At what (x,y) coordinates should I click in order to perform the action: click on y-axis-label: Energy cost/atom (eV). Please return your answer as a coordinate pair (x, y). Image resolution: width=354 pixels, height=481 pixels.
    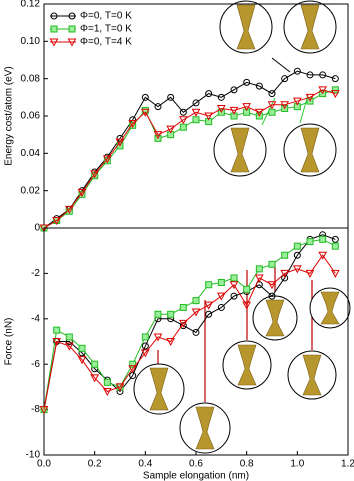
    Looking at the image, I should click on (9, 115).